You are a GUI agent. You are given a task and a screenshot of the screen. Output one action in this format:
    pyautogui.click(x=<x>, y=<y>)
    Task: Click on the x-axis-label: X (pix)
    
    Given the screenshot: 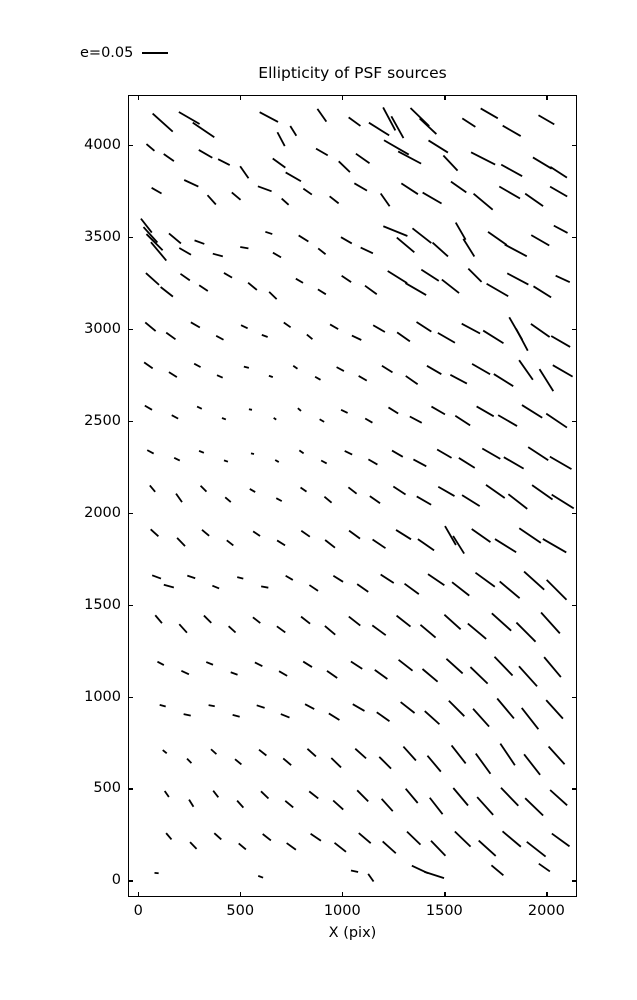 What is the action you would take?
    pyautogui.click(x=352, y=933)
    